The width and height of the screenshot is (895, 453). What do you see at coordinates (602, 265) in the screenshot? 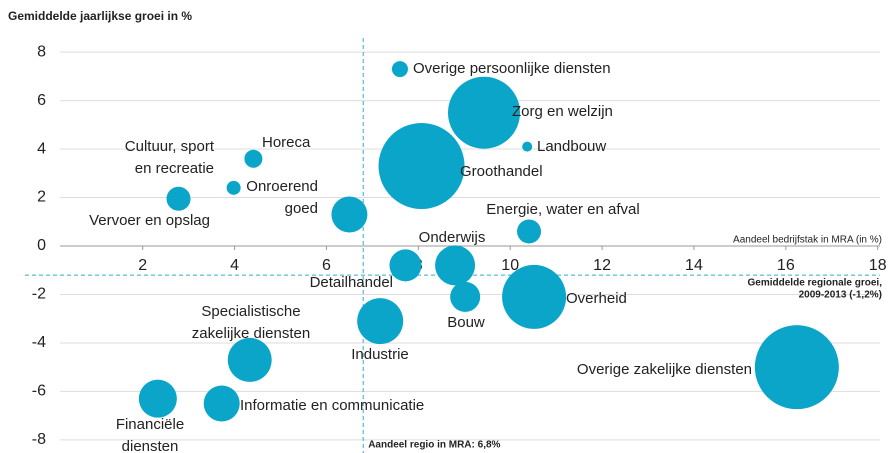
I see `x-tick-label: 12` at bounding box center [602, 265].